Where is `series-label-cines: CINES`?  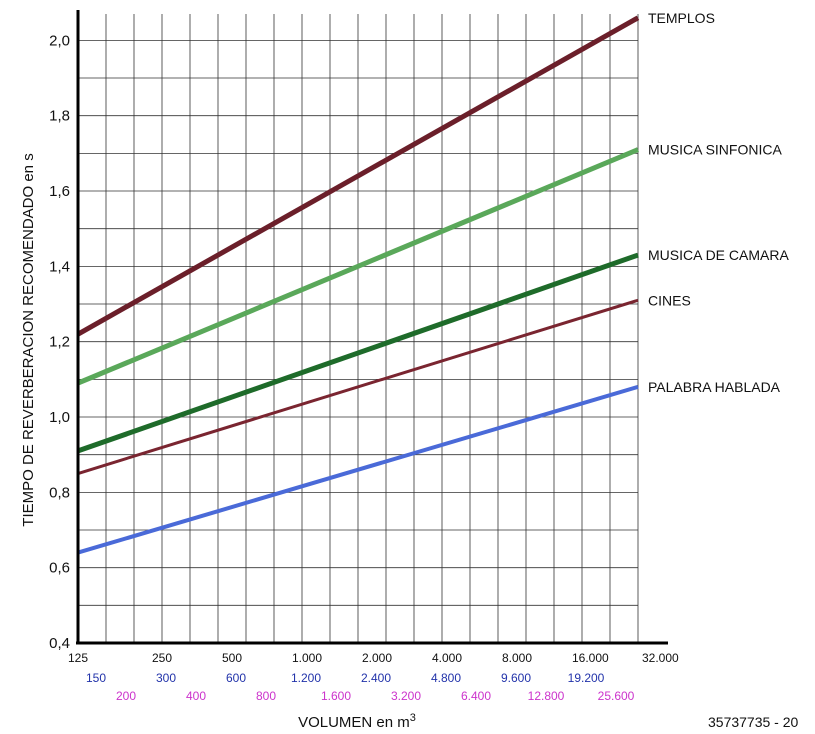 series-label-cines: CINES is located at coordinates (669, 300).